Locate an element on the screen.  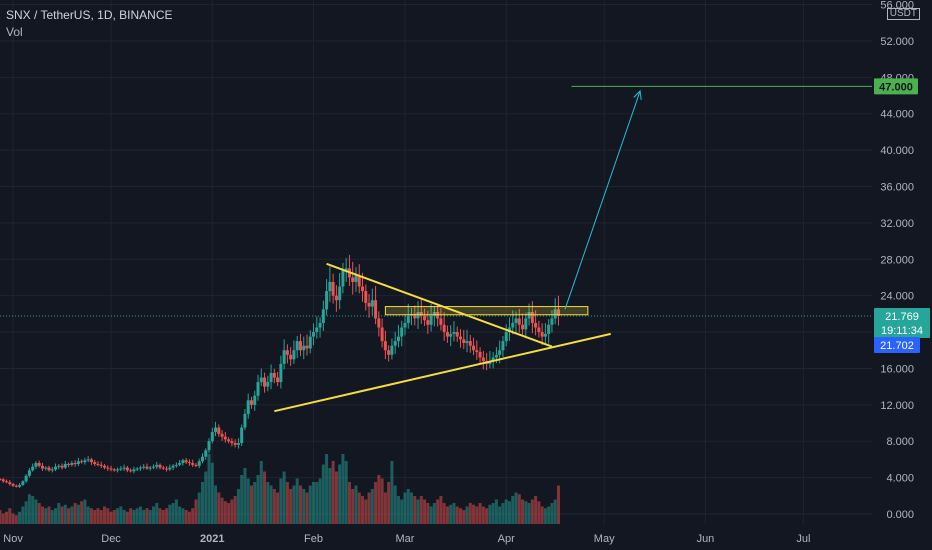
currency-label: USDT is located at coordinates (903, 14).